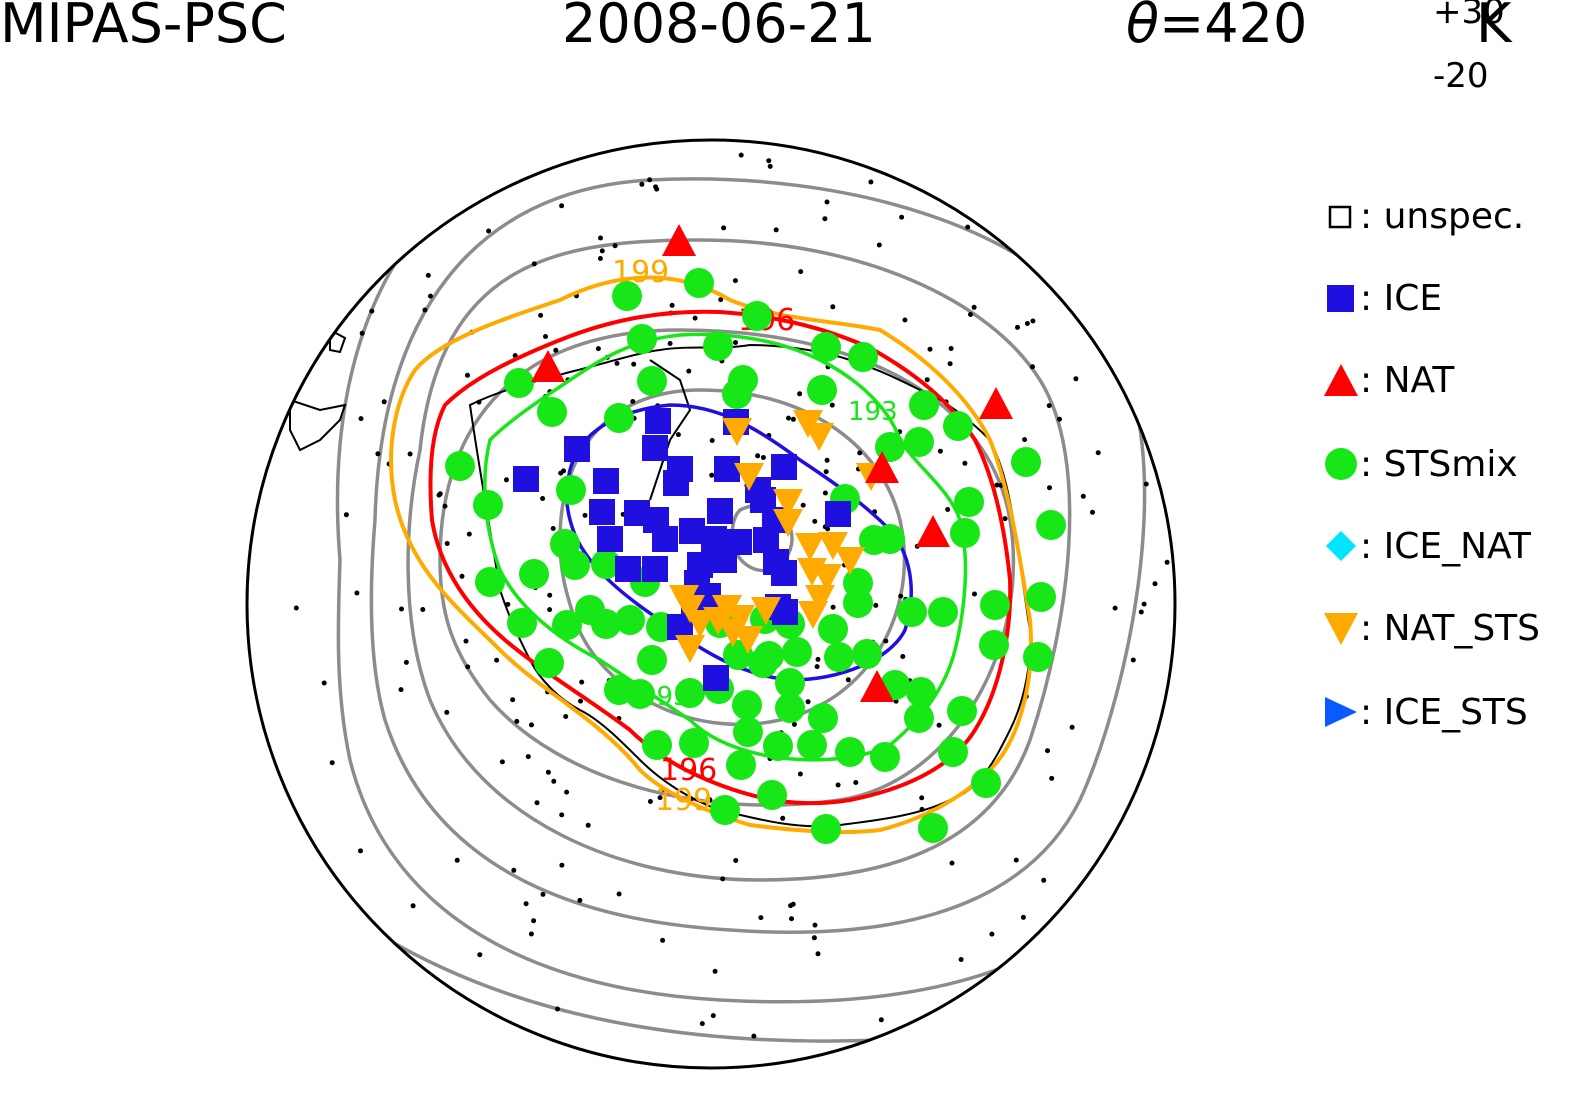 The image size is (1587, 1100). What do you see at coordinates (873, 412) in the screenshot?
I see `contour-label-193-top: 193` at bounding box center [873, 412].